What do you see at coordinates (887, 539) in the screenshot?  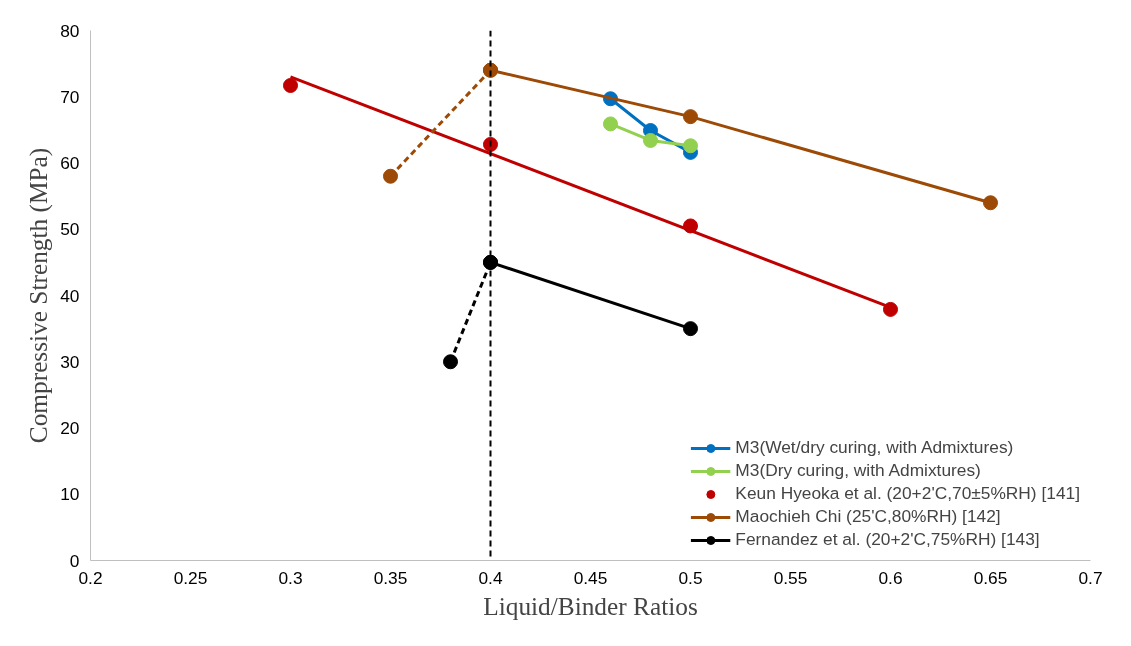 I see `legend-label: Fernandez et al. (20+2'C,75%RH) [143]` at bounding box center [887, 539].